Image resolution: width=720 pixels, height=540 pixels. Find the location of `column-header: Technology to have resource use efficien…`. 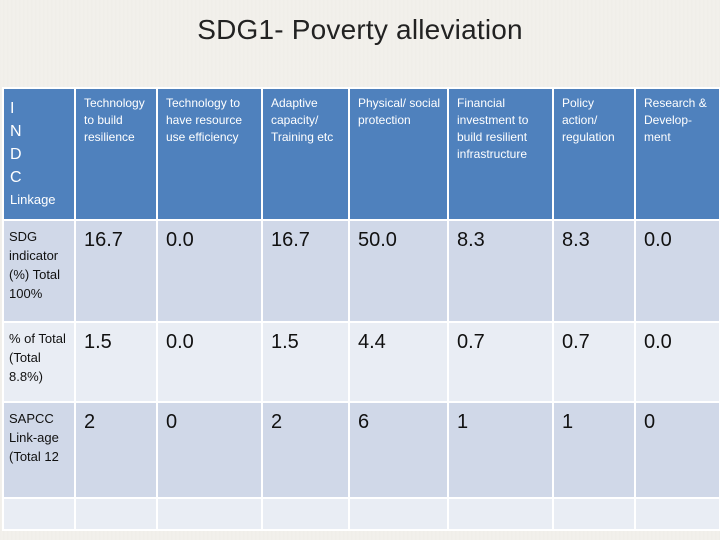

column-header: Technology to have resource use efficien… is located at coordinates (209, 154).